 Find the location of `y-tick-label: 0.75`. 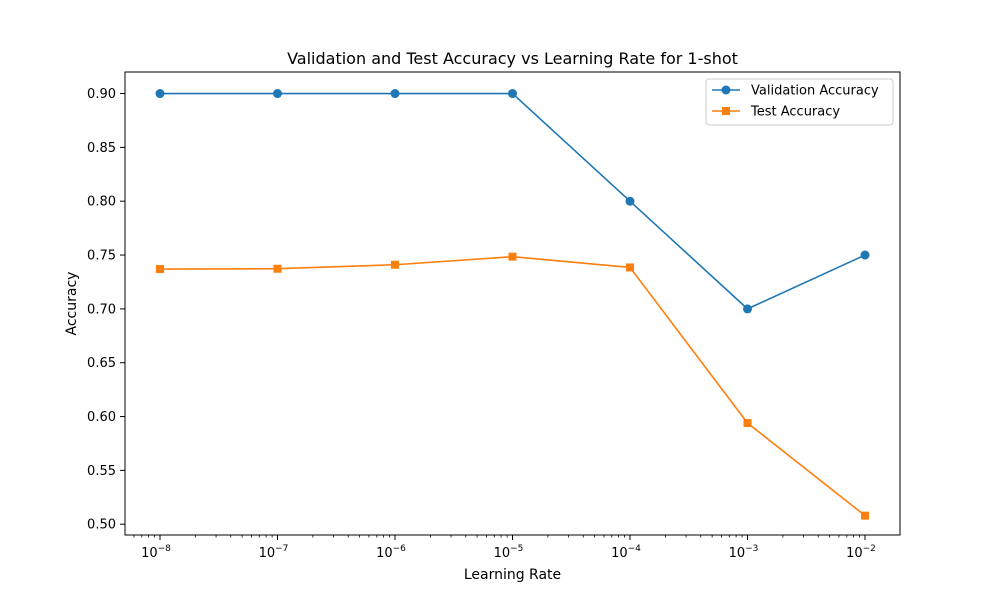

y-tick-label: 0.75 is located at coordinates (101, 256).